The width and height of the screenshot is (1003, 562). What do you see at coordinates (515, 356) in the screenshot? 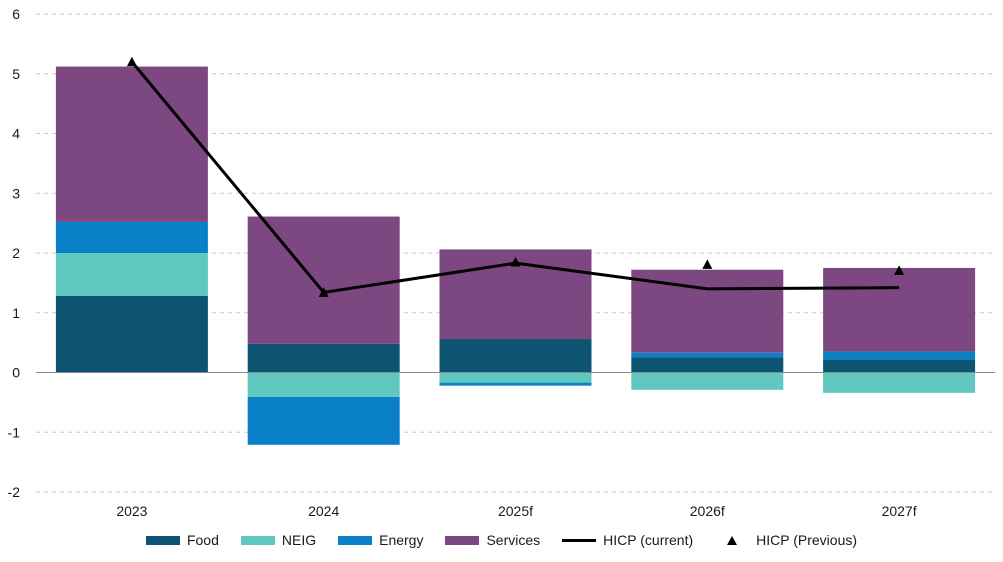
I see `bar-food-2025f` at bounding box center [515, 356].